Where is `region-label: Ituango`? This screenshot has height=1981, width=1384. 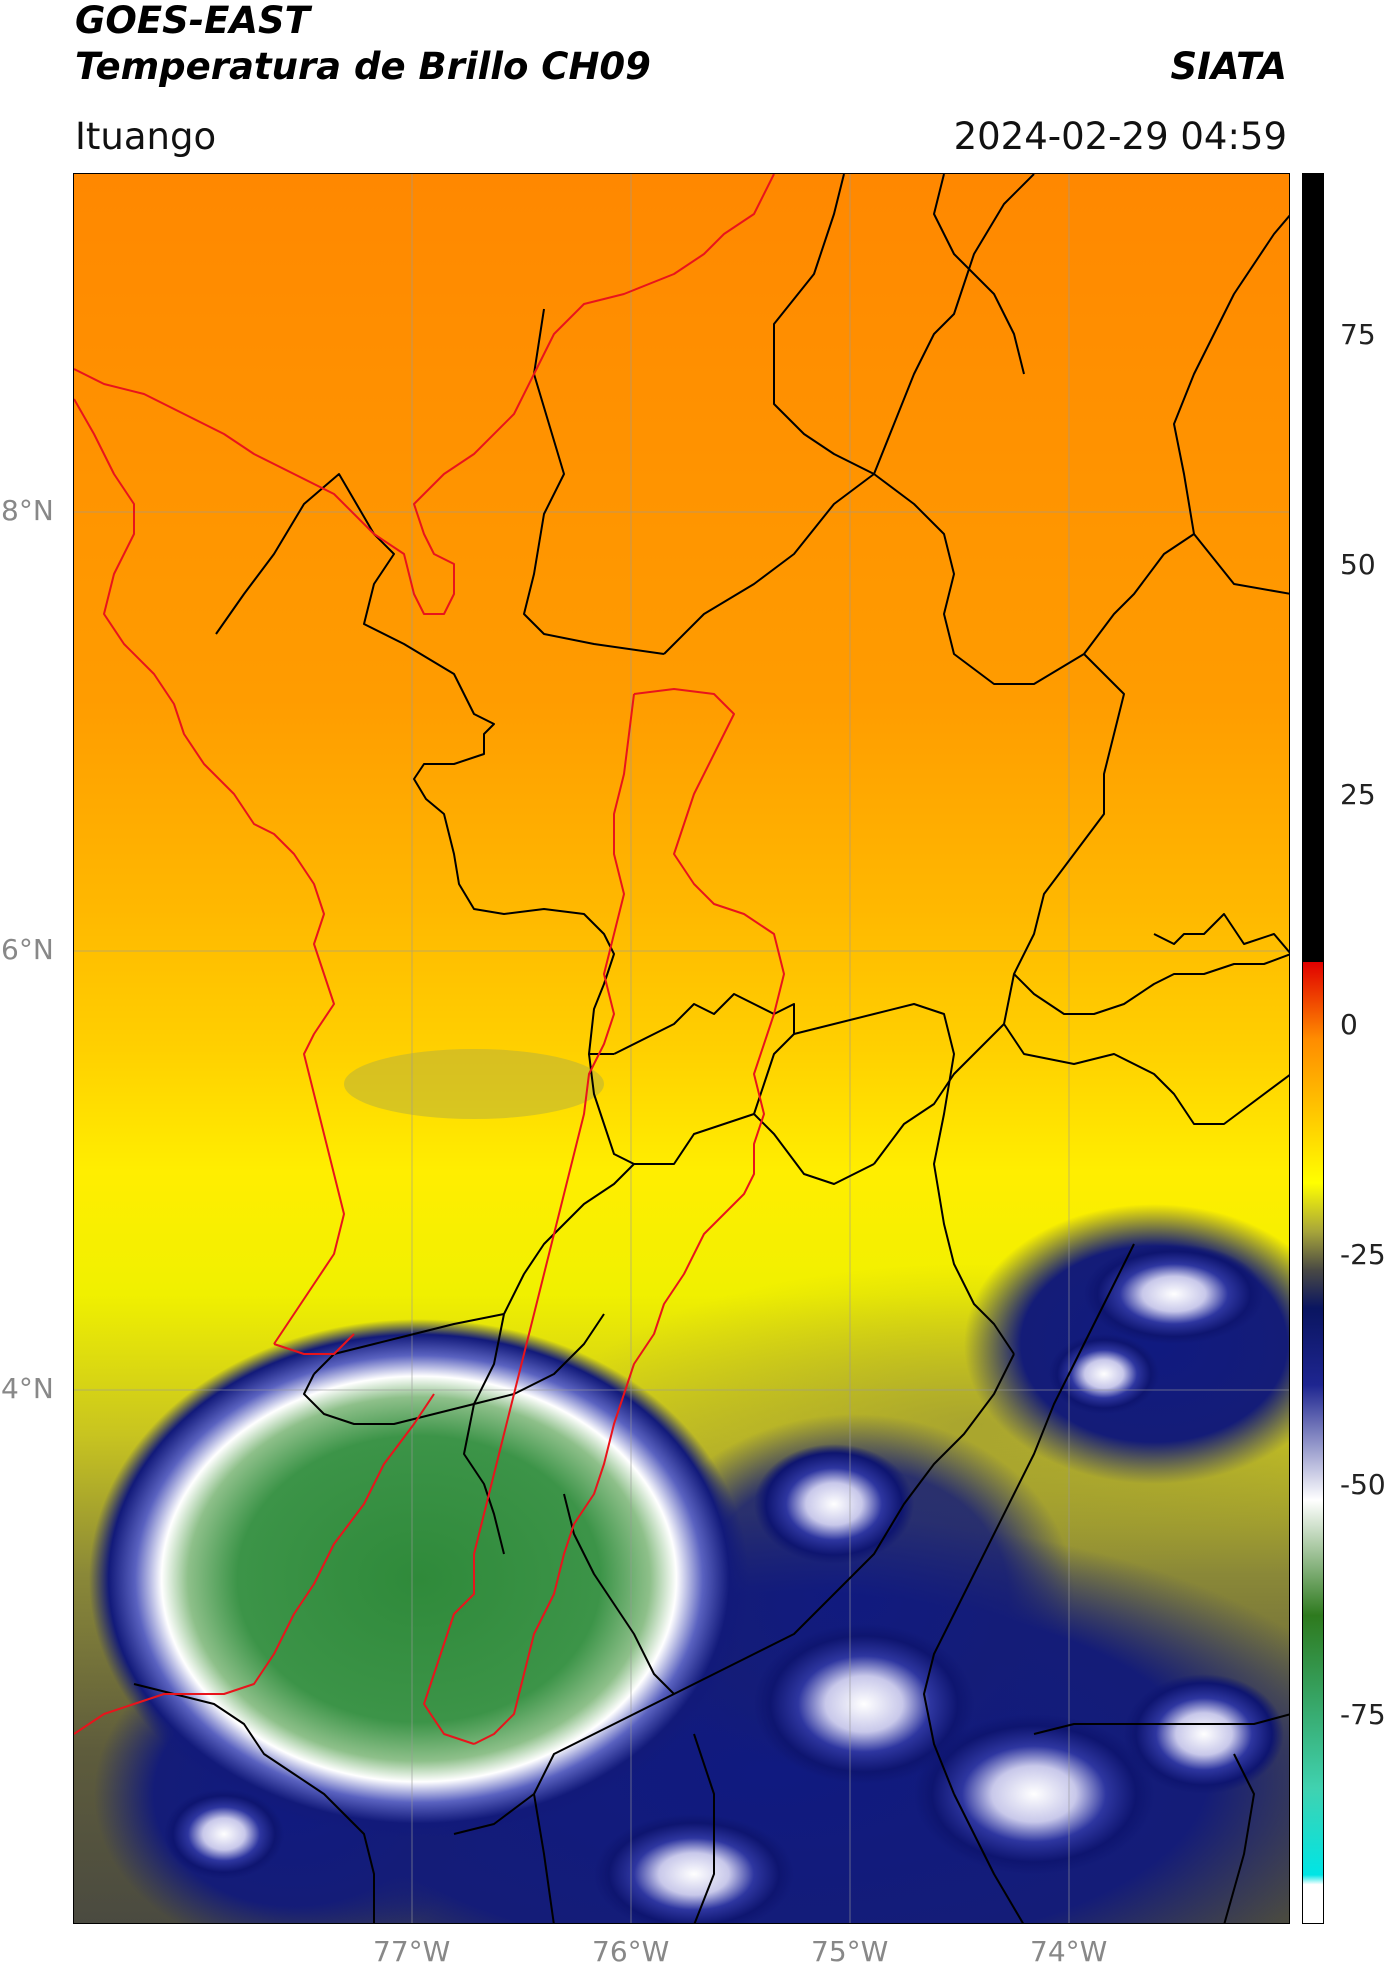 region-label: Ituango is located at coordinates (146, 136).